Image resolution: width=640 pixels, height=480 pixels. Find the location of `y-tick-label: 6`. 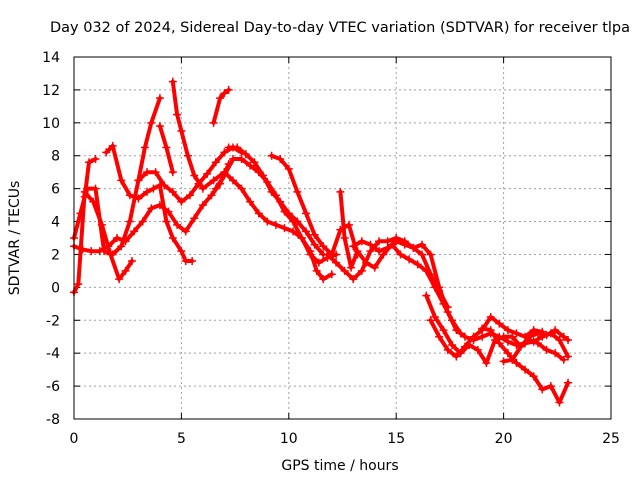

y-tick-label: 6 is located at coordinates (55, 190).